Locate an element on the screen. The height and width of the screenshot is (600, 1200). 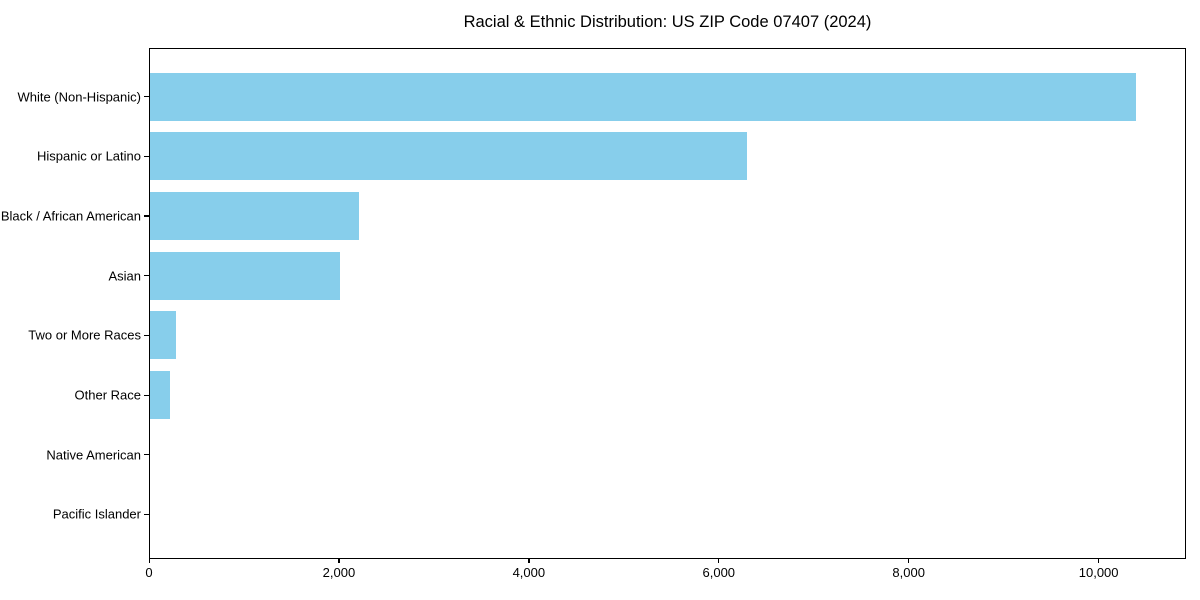
x-tick-label: 6,000 is located at coordinates (719, 572).